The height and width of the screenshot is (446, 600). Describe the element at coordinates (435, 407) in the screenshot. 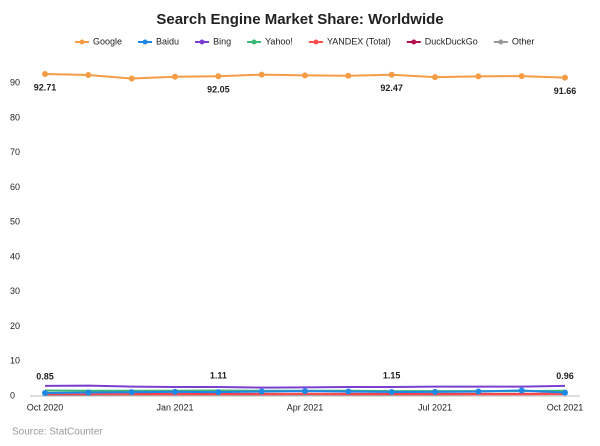

I see `x-tick-label: Jul 2021` at that location.